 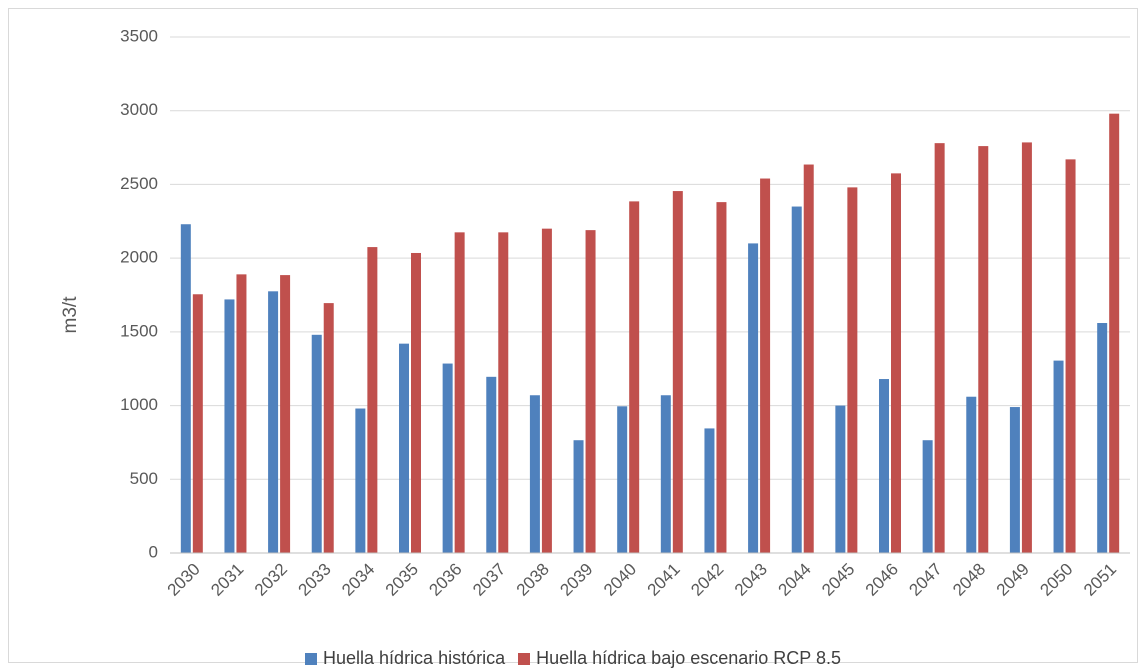 I want to click on legend-item-historica: Huella hídrica histórica, so click(x=405, y=658).